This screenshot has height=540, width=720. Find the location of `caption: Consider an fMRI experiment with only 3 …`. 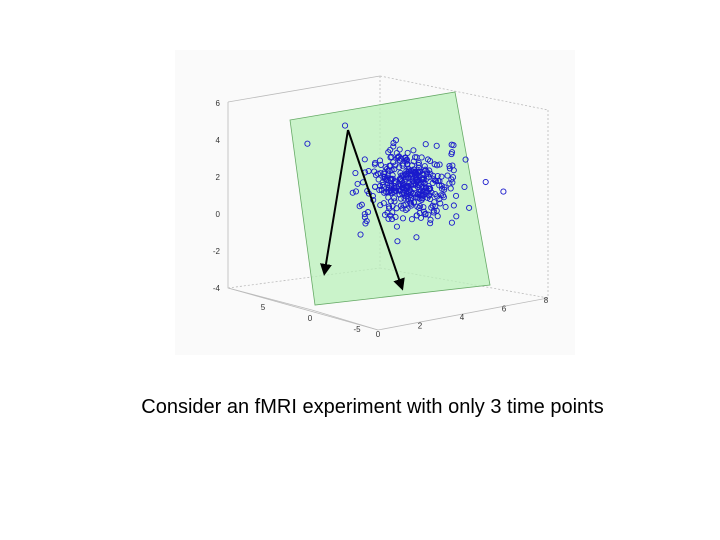

caption: Consider an fMRI experiment with only 3 … is located at coordinates (372, 407).